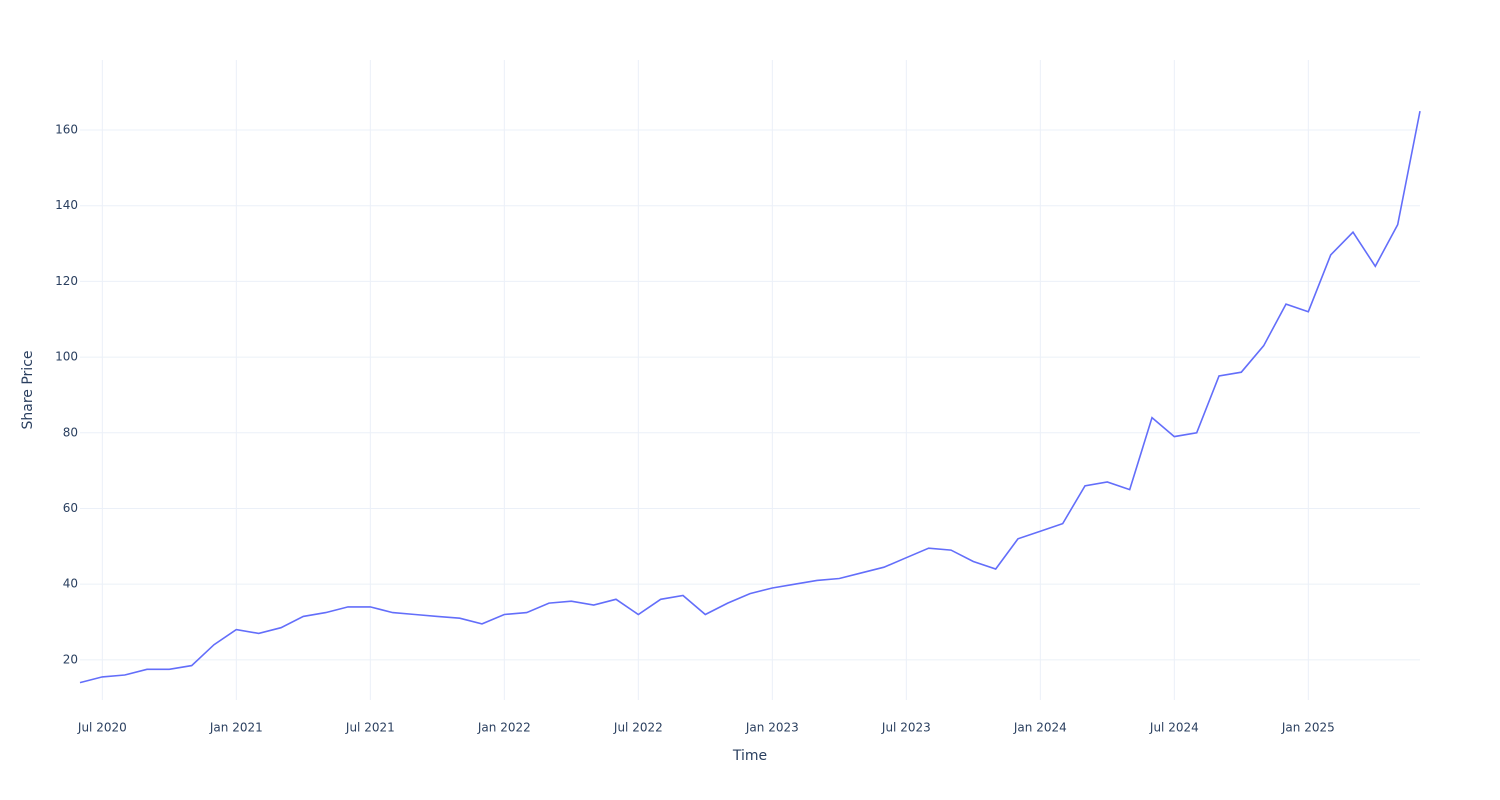  I want to click on x-tick-label: Jan 2023, so click(772, 728).